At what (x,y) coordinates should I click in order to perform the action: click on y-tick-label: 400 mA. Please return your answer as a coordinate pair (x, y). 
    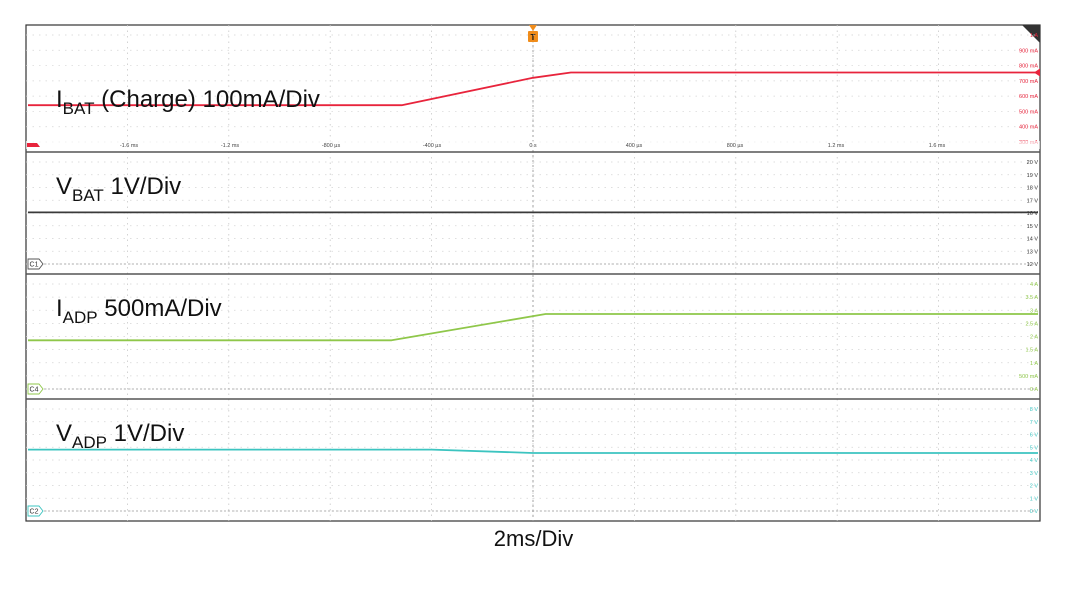
    Looking at the image, I should click on (1028, 128).